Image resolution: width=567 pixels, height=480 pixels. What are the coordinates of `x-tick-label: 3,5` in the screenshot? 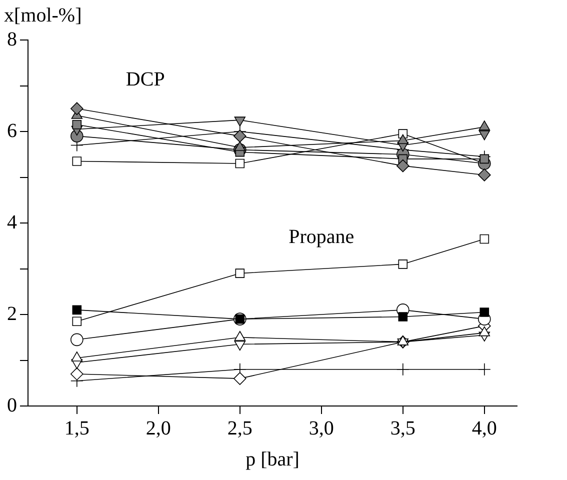 It's located at (403, 428).